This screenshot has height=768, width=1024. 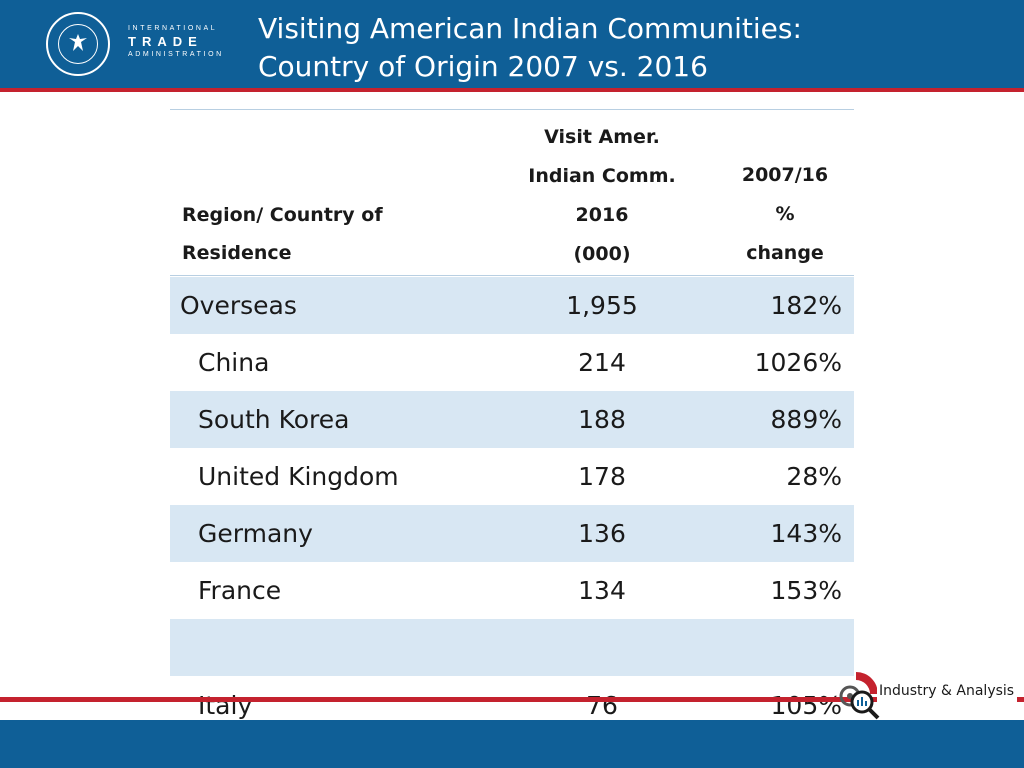 I want to click on header-visits-line: Indian Comm., so click(x=602, y=176).